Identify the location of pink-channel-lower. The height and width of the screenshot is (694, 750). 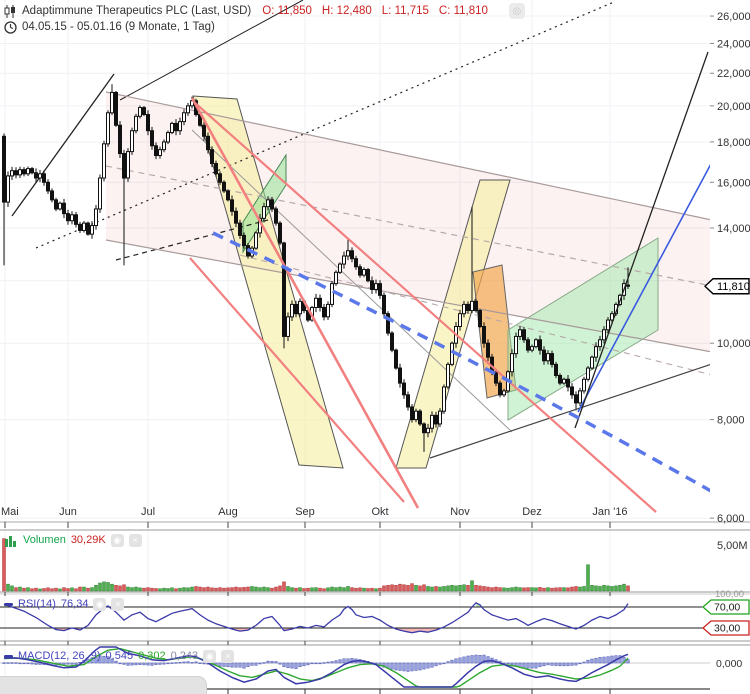
(408, 296).